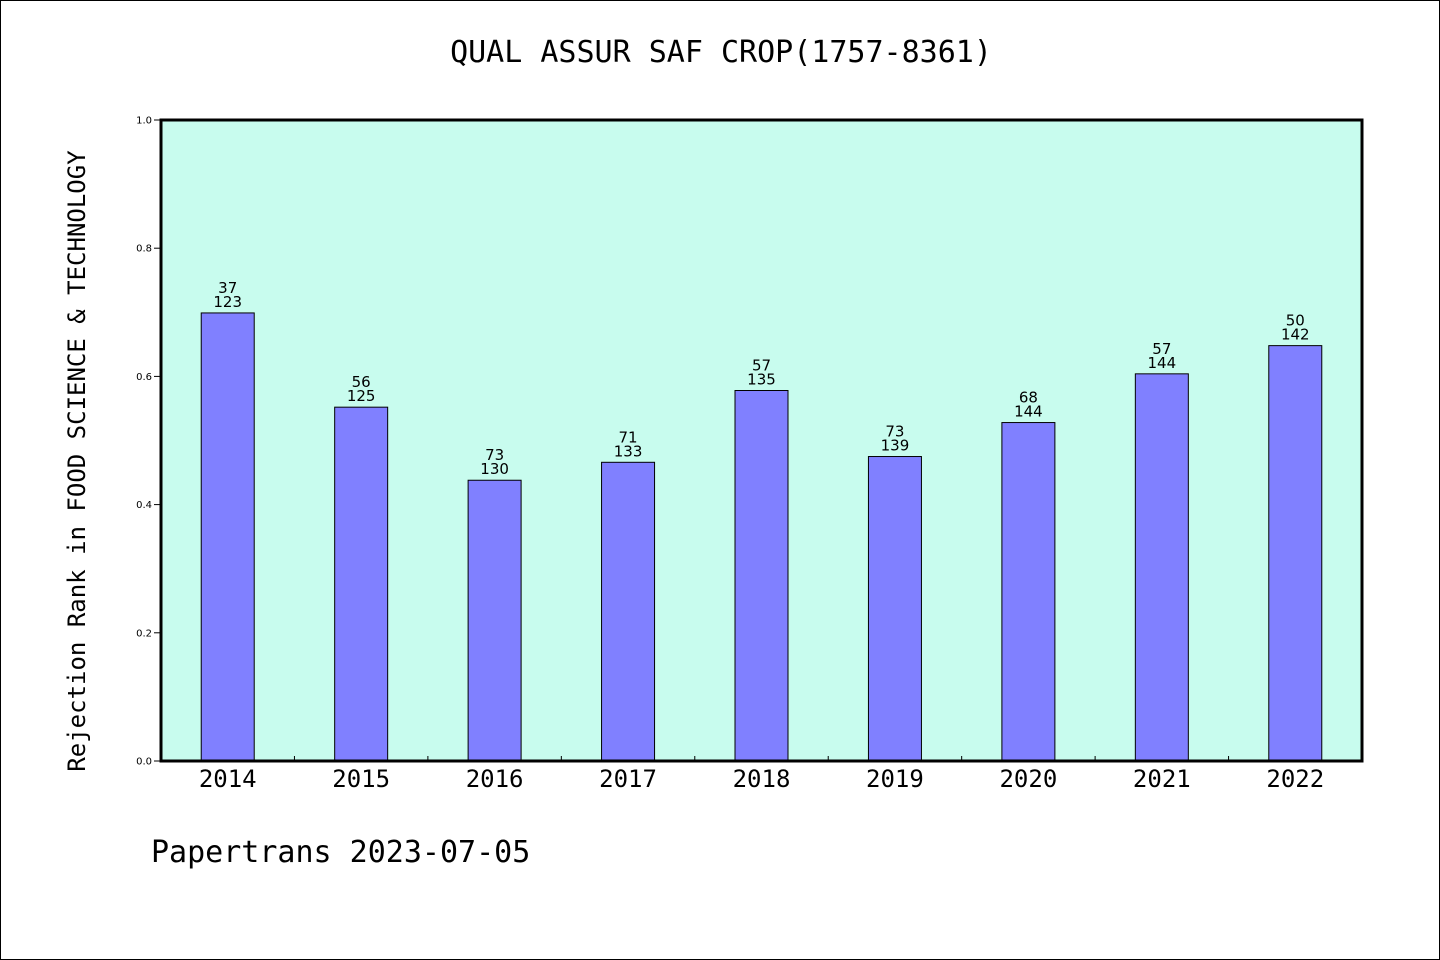 This screenshot has height=960, width=1440. Describe the element at coordinates (227, 288) in the screenshot. I see `bar-label-top: 37` at that location.